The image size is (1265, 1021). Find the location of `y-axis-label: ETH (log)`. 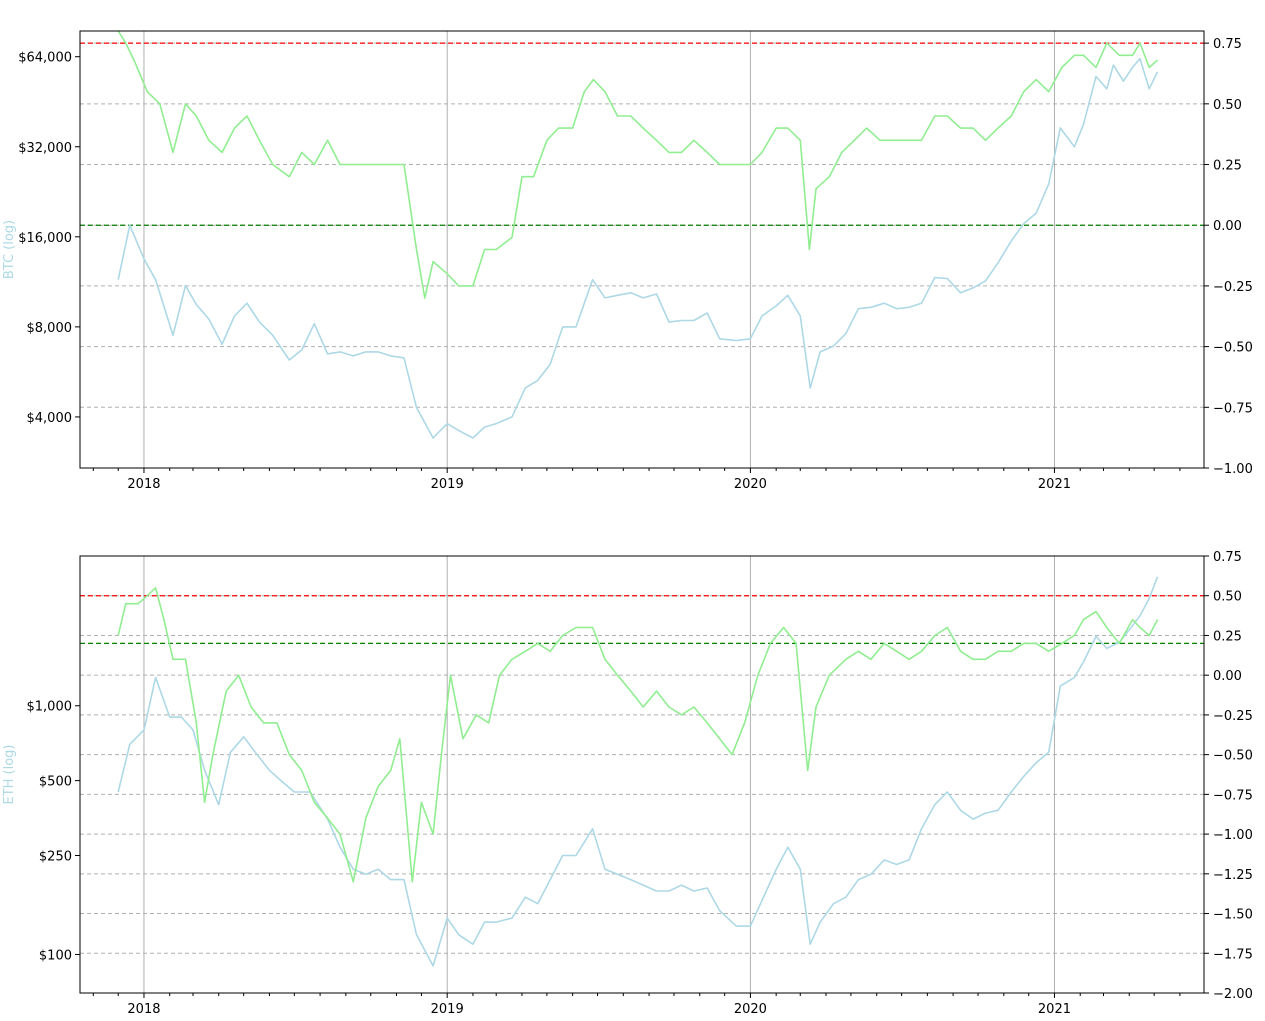

y-axis-label: ETH (log) is located at coordinates (9, 774).